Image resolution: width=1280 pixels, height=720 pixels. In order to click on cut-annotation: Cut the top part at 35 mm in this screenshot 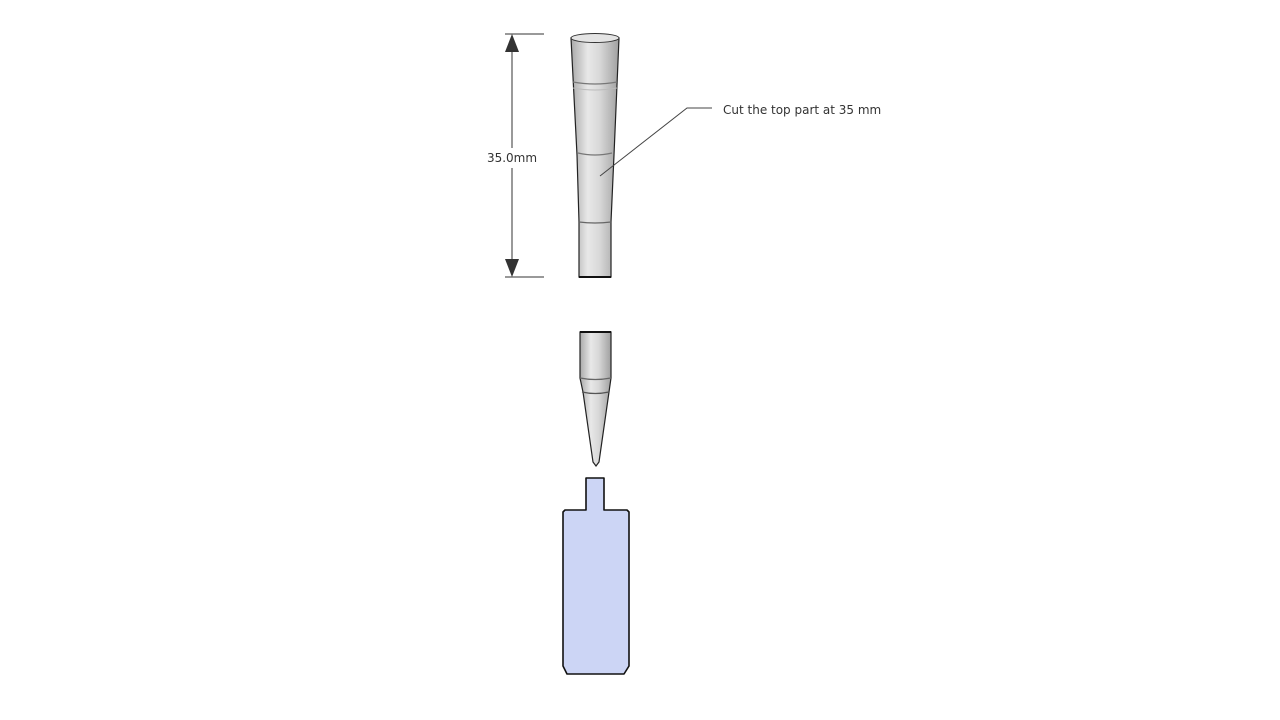, I will do `click(740, 140)`.